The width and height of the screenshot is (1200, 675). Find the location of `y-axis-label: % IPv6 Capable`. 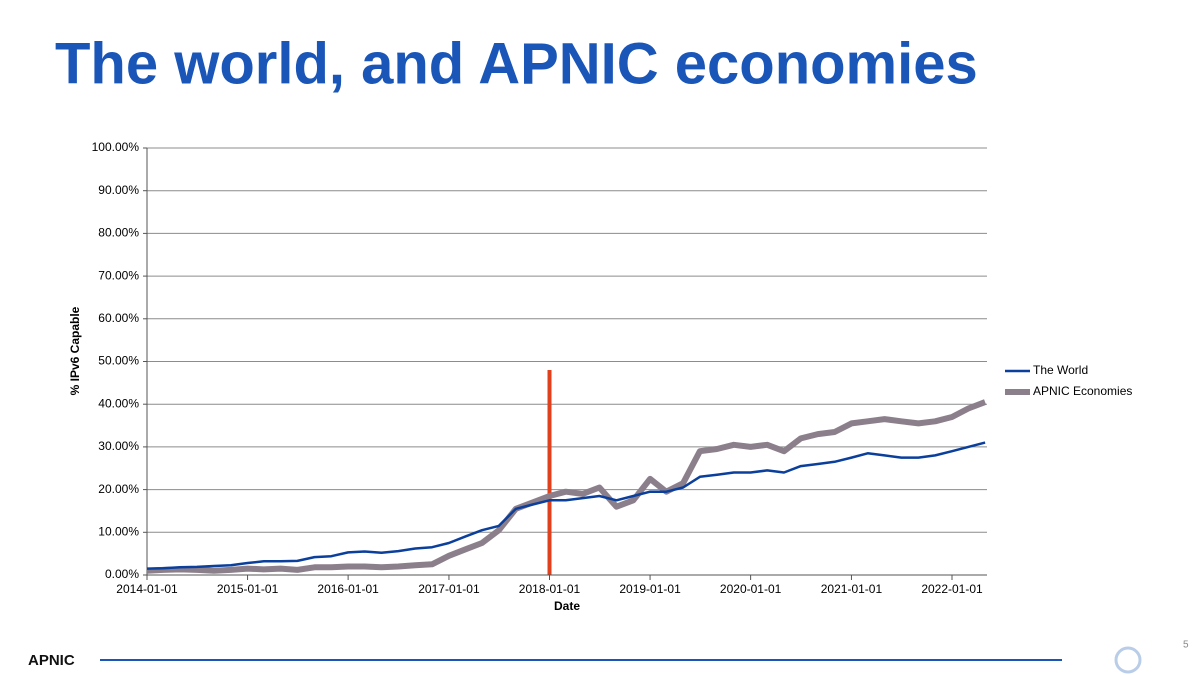

y-axis-label: % IPv6 Capable is located at coordinates (75, 350).